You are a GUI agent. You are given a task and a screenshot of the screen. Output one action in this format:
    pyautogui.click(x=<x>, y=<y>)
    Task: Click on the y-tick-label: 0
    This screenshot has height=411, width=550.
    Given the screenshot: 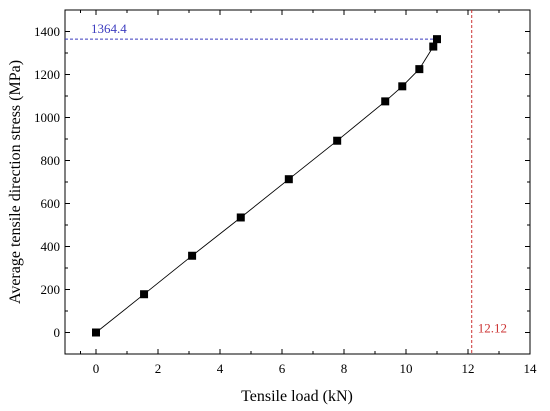 What is the action you would take?
    pyautogui.click(x=57, y=332)
    